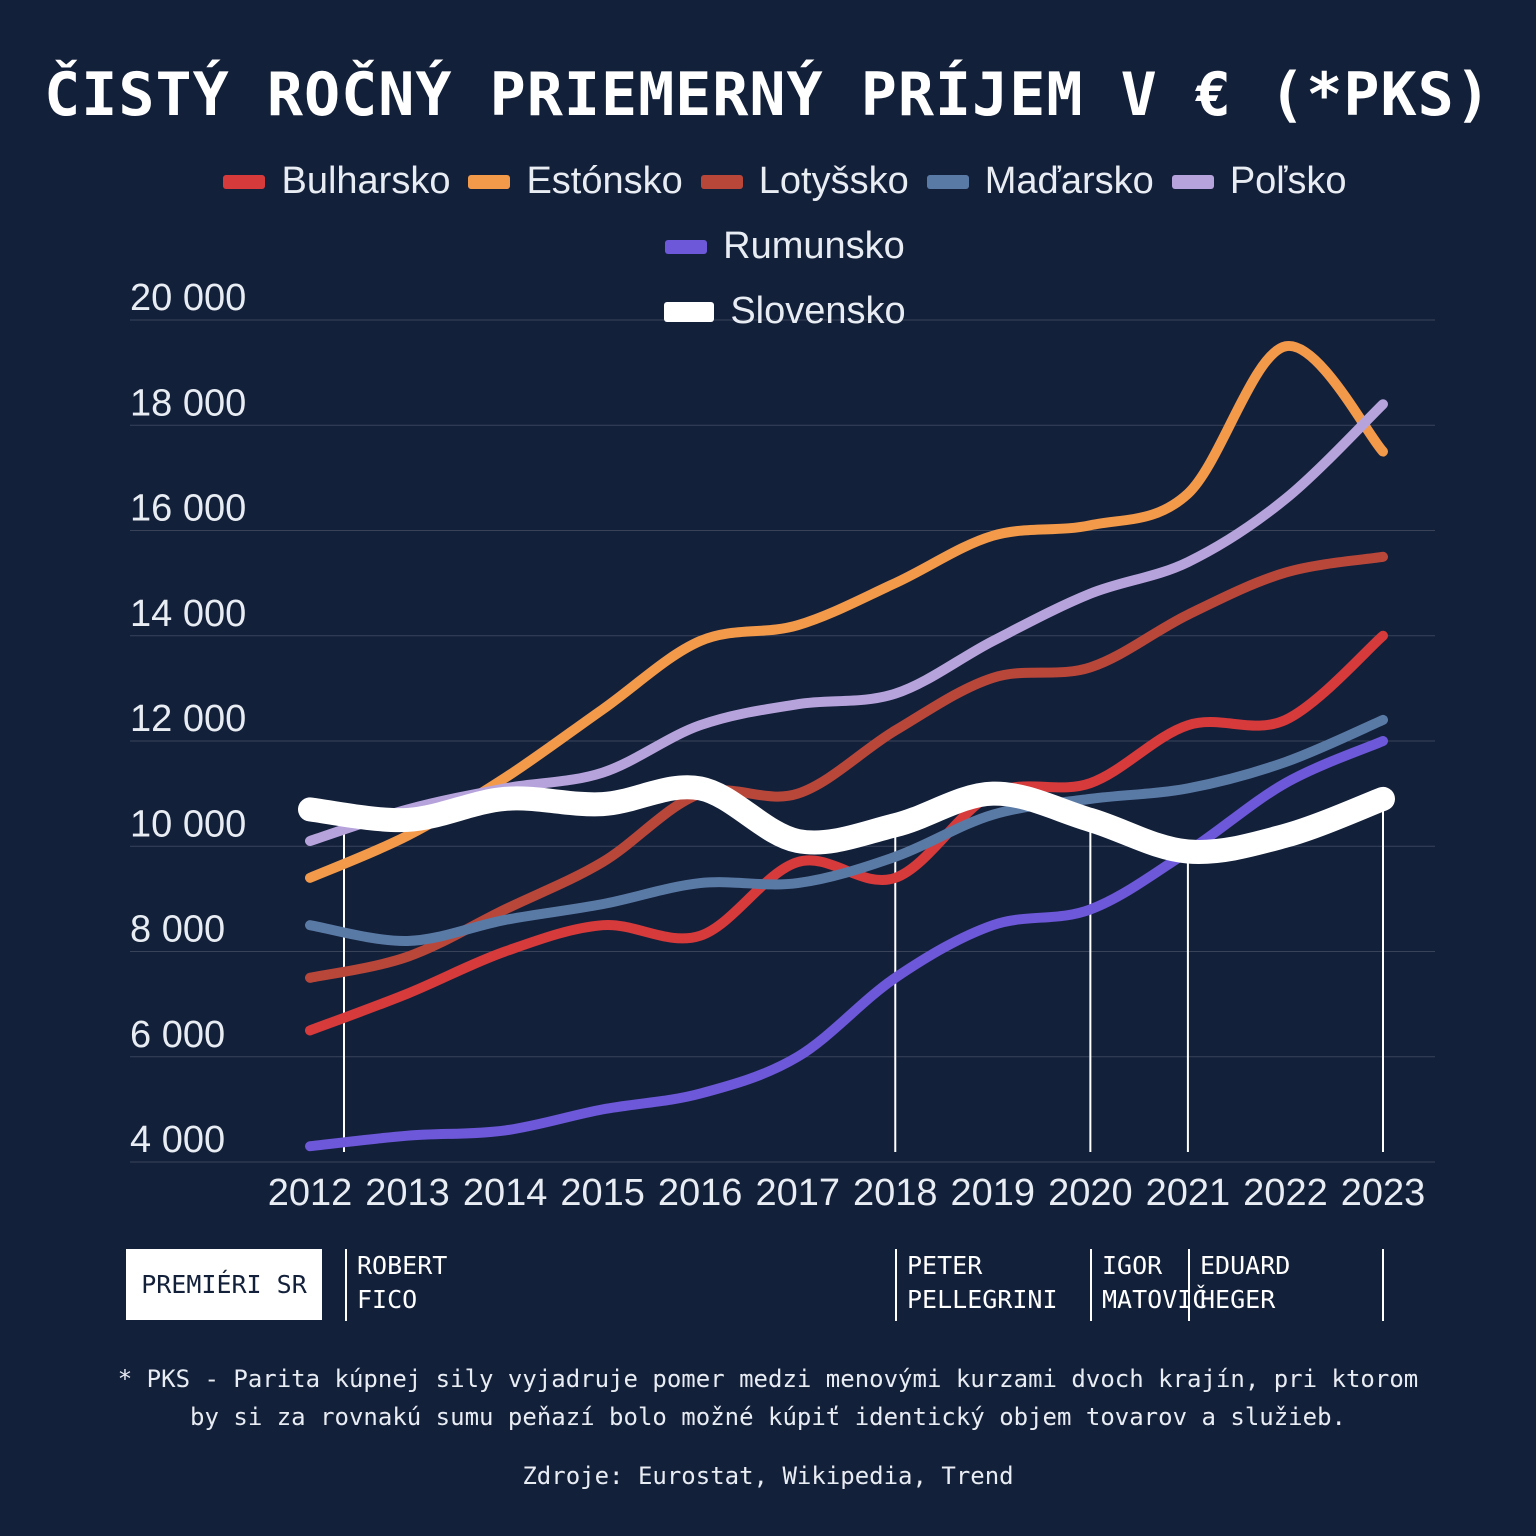 The height and width of the screenshot is (1536, 1536). What do you see at coordinates (818, 311) in the screenshot?
I see `legend-label: Slovensko` at bounding box center [818, 311].